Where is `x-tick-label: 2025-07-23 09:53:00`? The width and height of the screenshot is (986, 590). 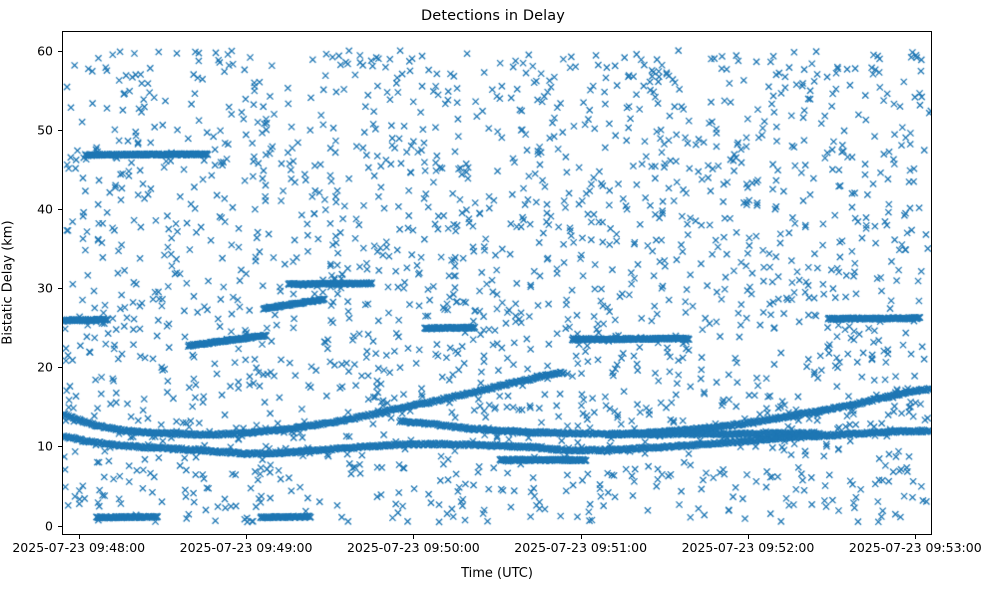
x-tick-label: 2025-07-23 09:53:00 is located at coordinates (915, 547).